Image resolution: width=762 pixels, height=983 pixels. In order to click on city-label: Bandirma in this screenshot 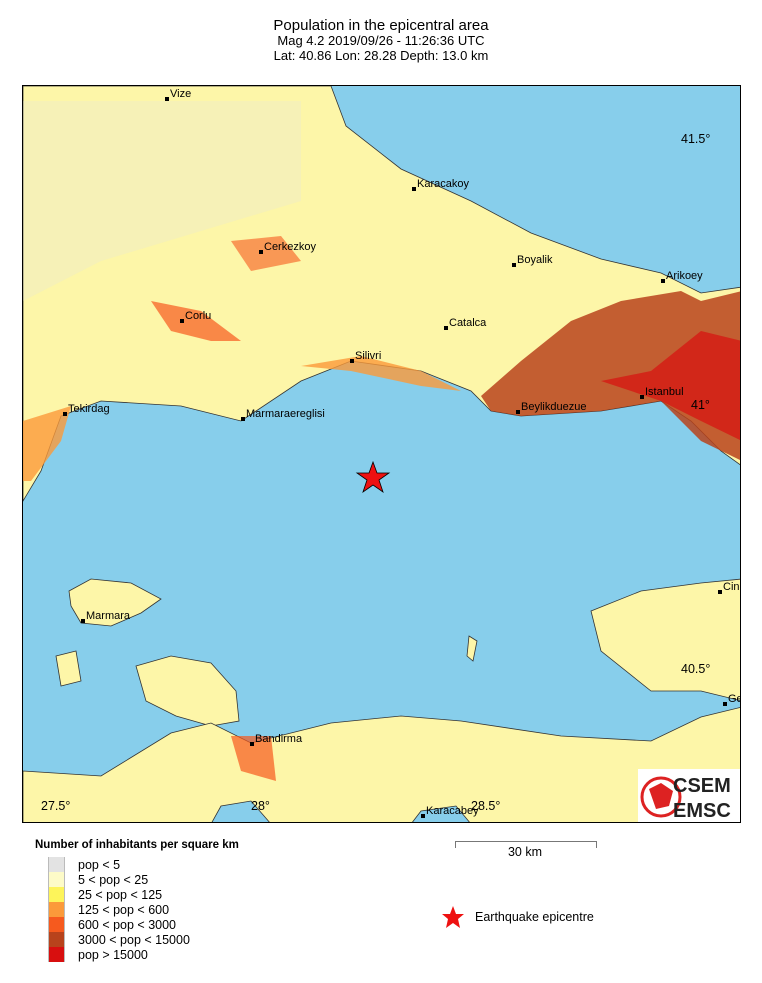, I will do `click(279, 739)`.